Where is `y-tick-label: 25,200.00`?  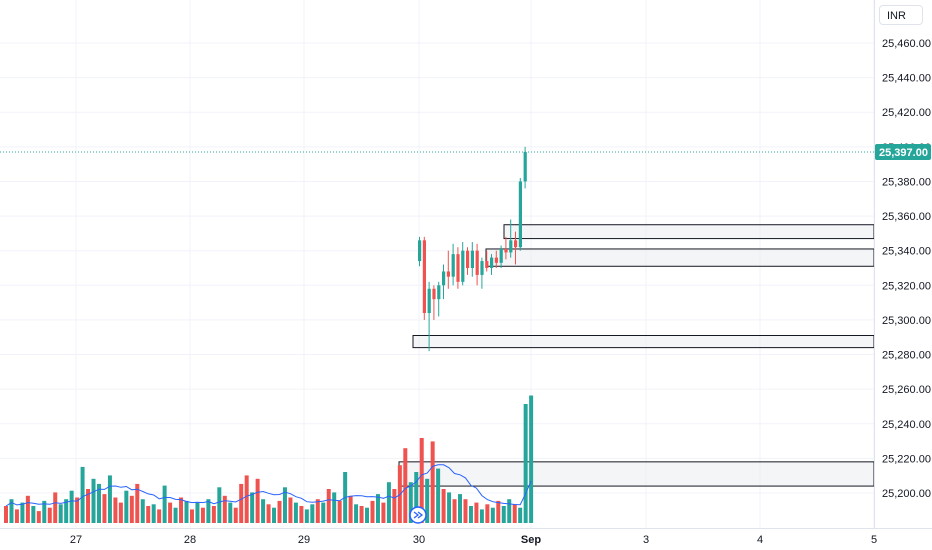 y-tick-label: 25,200.00 is located at coordinates (906, 494).